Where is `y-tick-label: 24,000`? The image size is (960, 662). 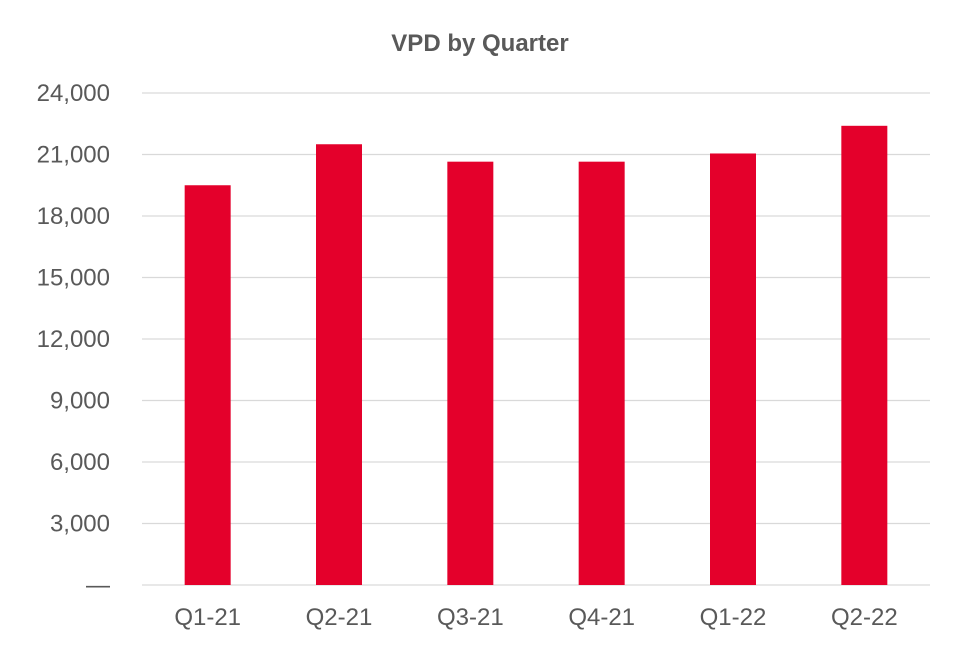 y-tick-label: 24,000 is located at coordinates (73, 93).